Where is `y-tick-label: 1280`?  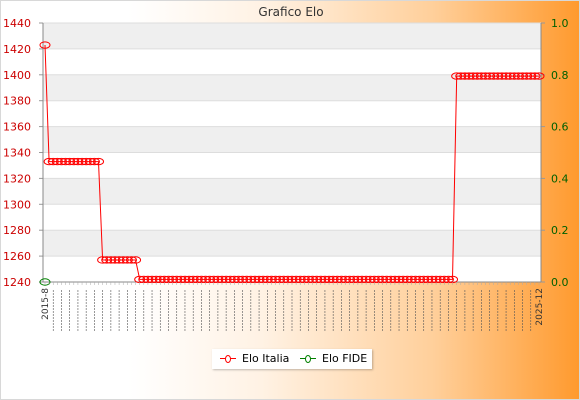
y-tick-label: 1280 is located at coordinates (17, 230).